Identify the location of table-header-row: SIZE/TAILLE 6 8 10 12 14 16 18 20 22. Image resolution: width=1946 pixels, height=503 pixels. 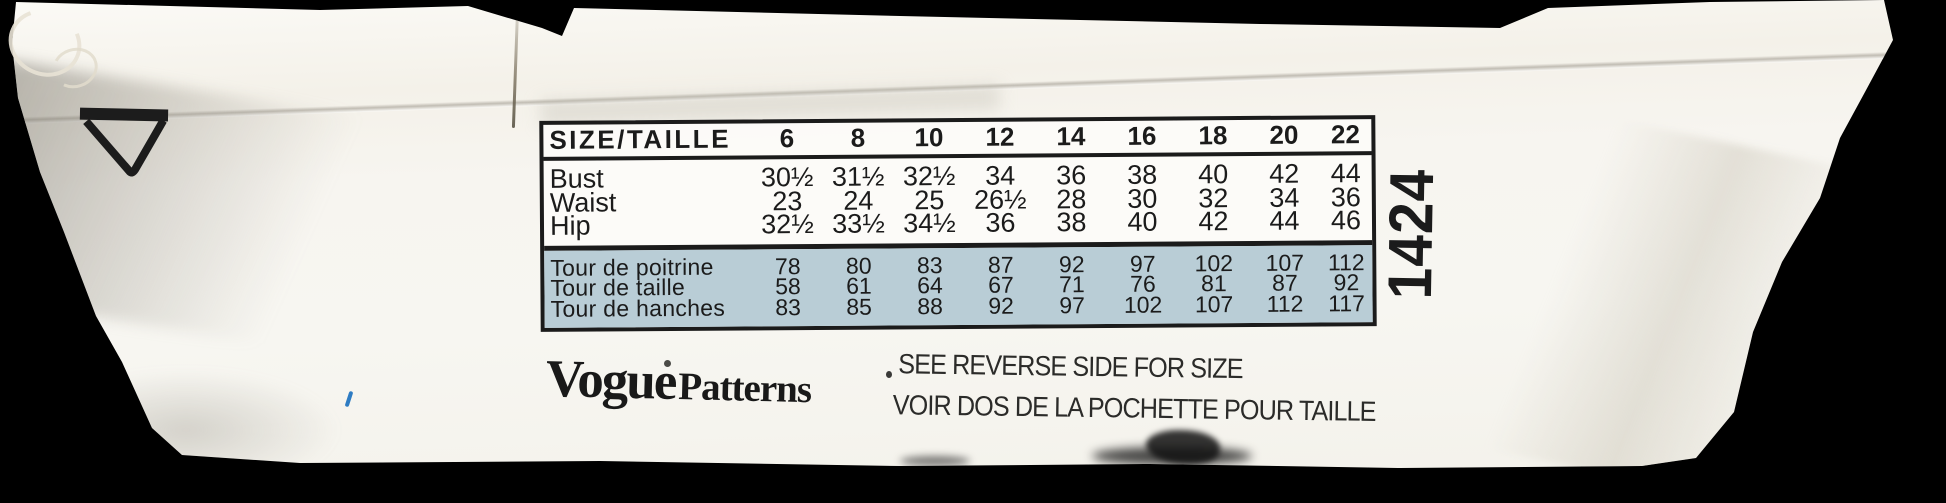
(957, 137).